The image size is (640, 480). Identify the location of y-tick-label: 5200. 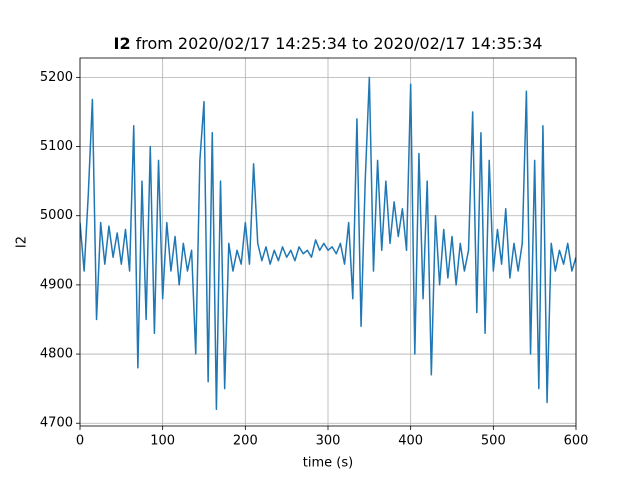
(56, 77).